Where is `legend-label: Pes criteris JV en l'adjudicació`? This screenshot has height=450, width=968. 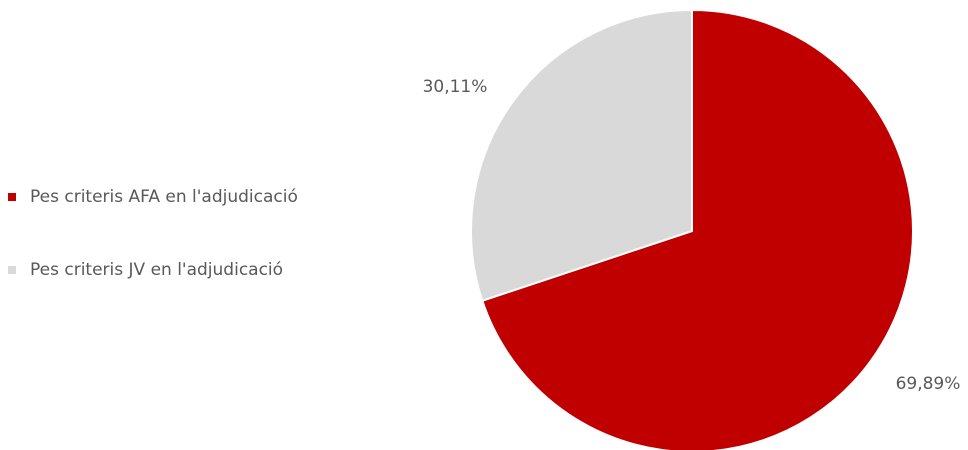
legend-label: Pes criteris JV en l'adjudicació is located at coordinates (156, 270).